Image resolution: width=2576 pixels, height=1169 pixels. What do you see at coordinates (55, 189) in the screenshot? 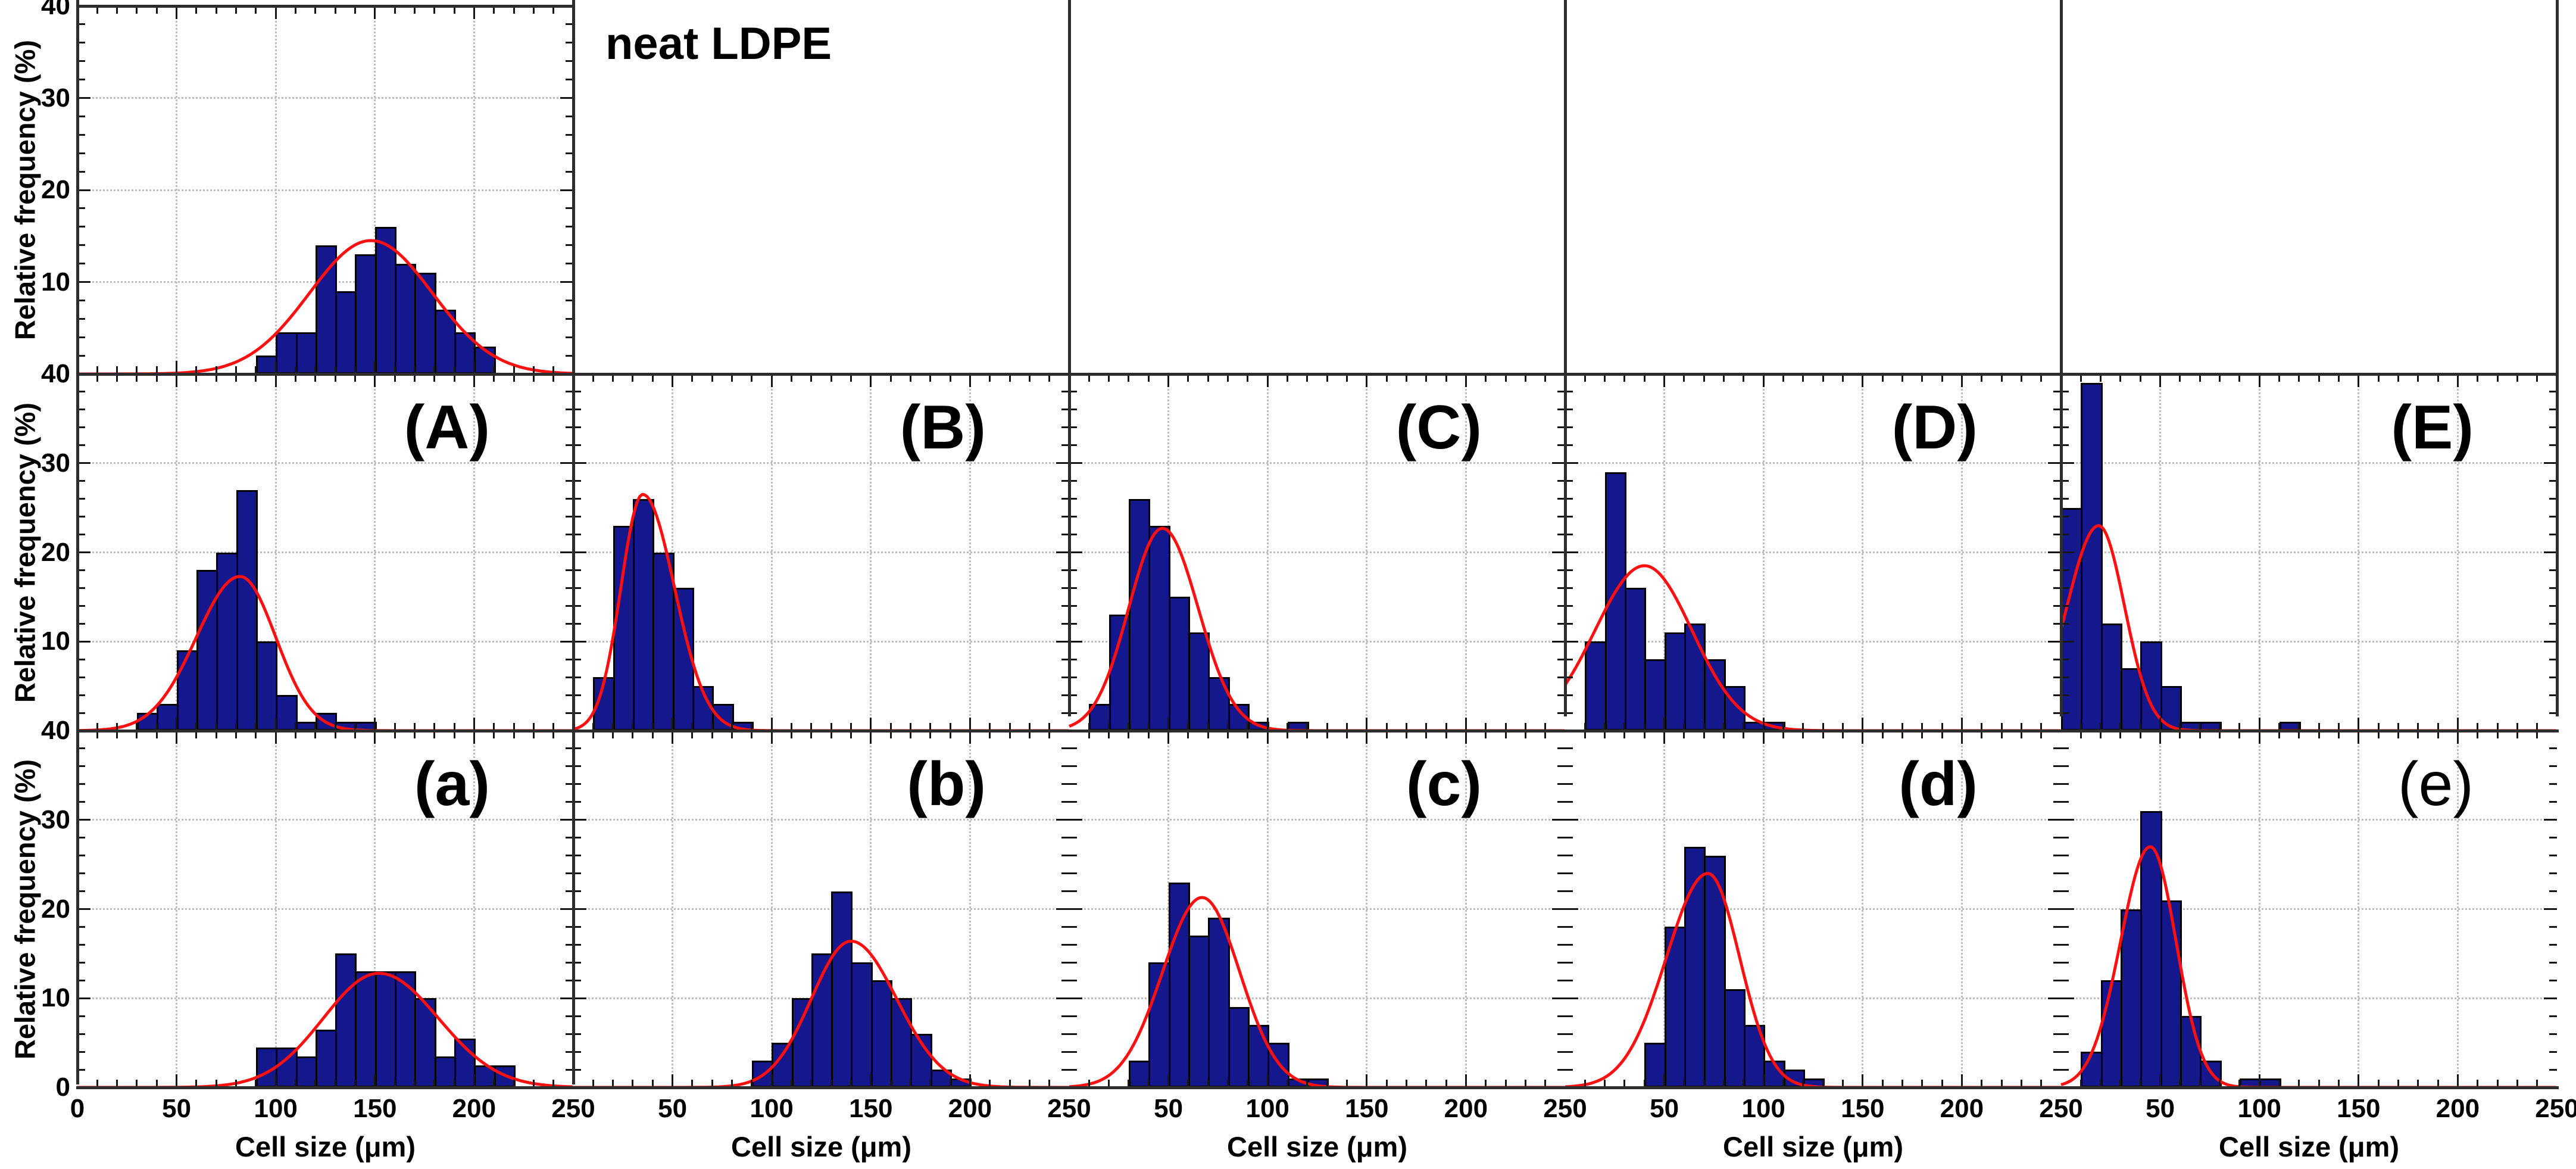
I see `y-tick-label: 20` at bounding box center [55, 189].